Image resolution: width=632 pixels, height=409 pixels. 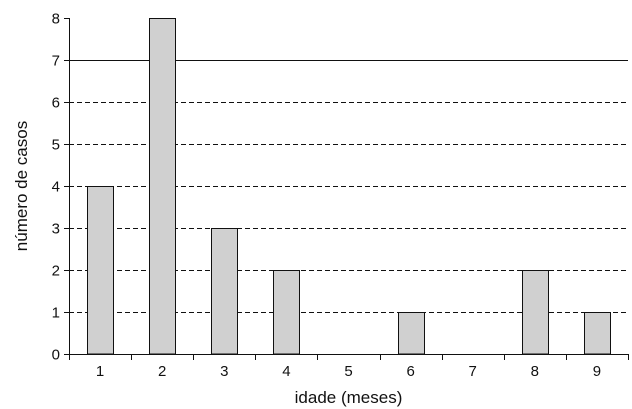 I want to click on x-tick-labels: 1 2 3 4 5 6 7 8 9, so click(x=348, y=371).